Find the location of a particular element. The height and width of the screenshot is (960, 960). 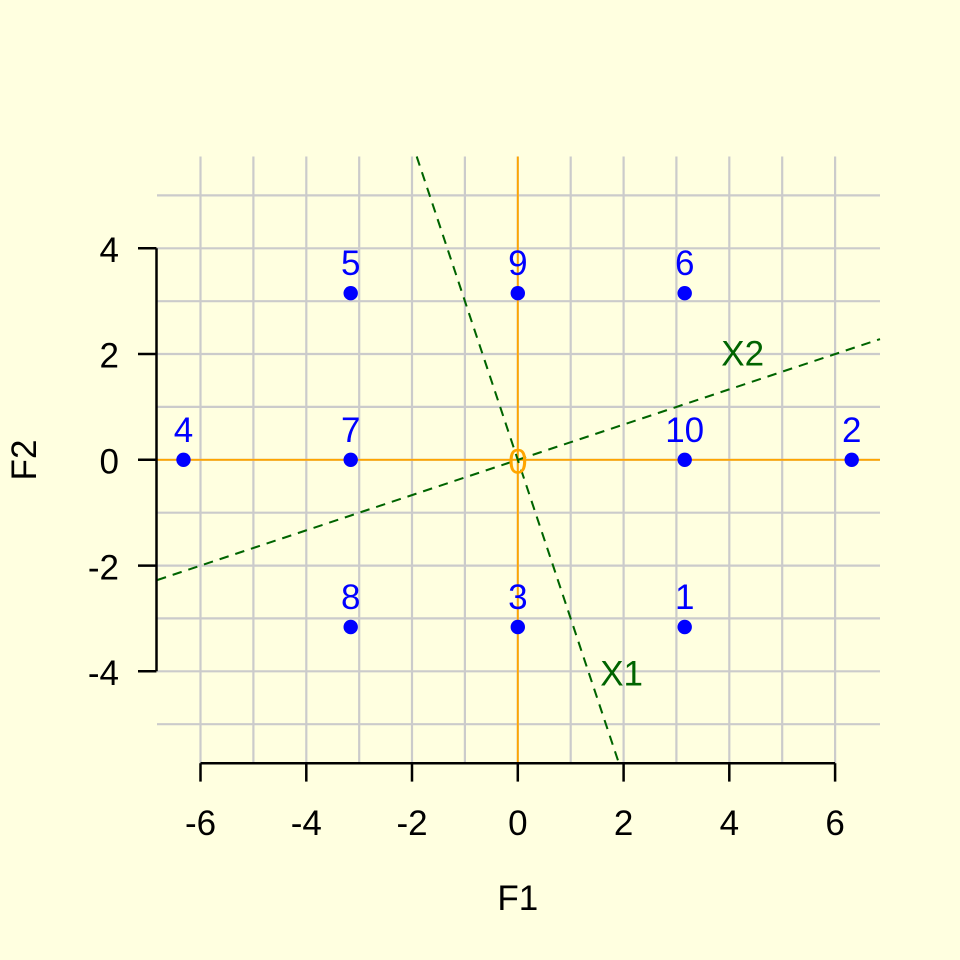

svg-text: X2 is located at coordinates (742, 353).